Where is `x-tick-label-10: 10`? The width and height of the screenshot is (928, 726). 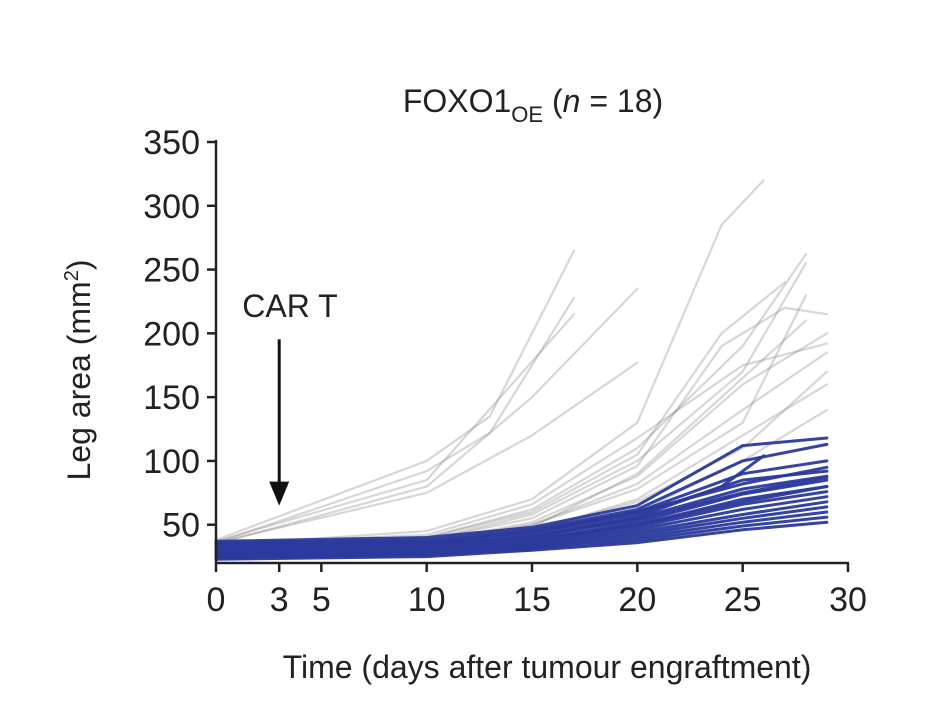
x-tick-label-10: 10 is located at coordinates (427, 600).